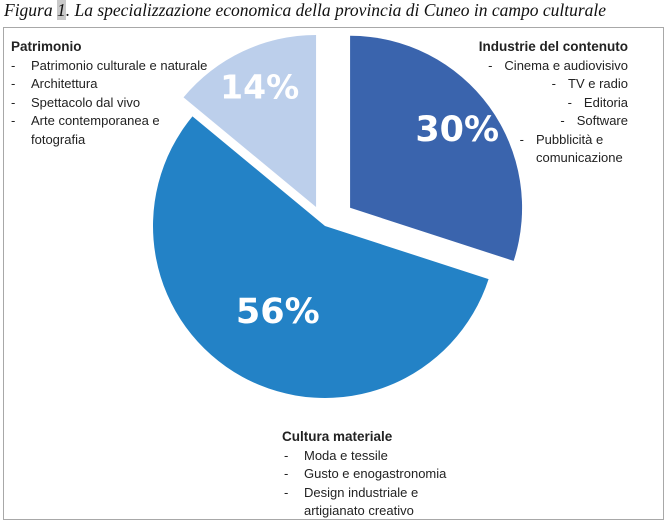  Describe the element at coordinates (382, 456) in the screenshot. I see `legend-cultura-item: Moda e tessile` at that location.